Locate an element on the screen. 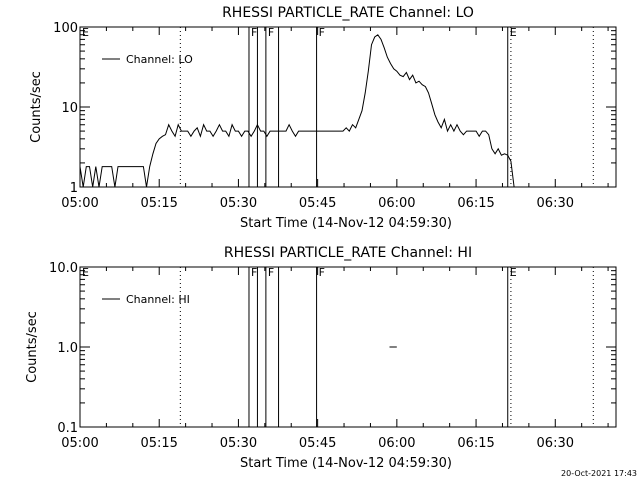 This screenshot has height=480, width=640. legend-label: Channel: HI is located at coordinates (158, 299).